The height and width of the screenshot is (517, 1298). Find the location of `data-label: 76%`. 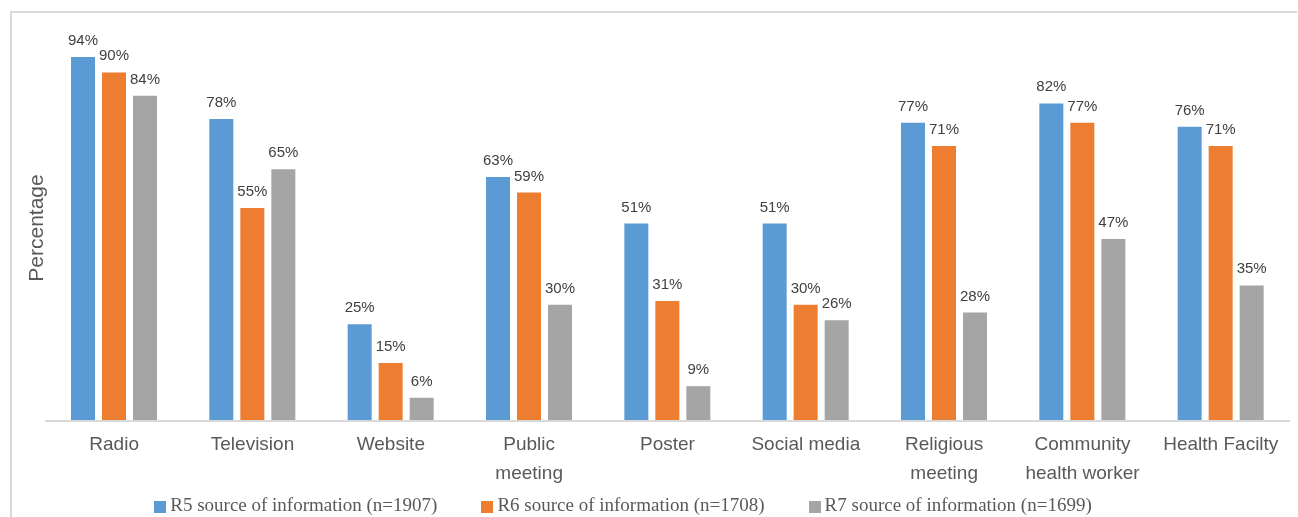

data-label: 76% is located at coordinates (1189, 109).